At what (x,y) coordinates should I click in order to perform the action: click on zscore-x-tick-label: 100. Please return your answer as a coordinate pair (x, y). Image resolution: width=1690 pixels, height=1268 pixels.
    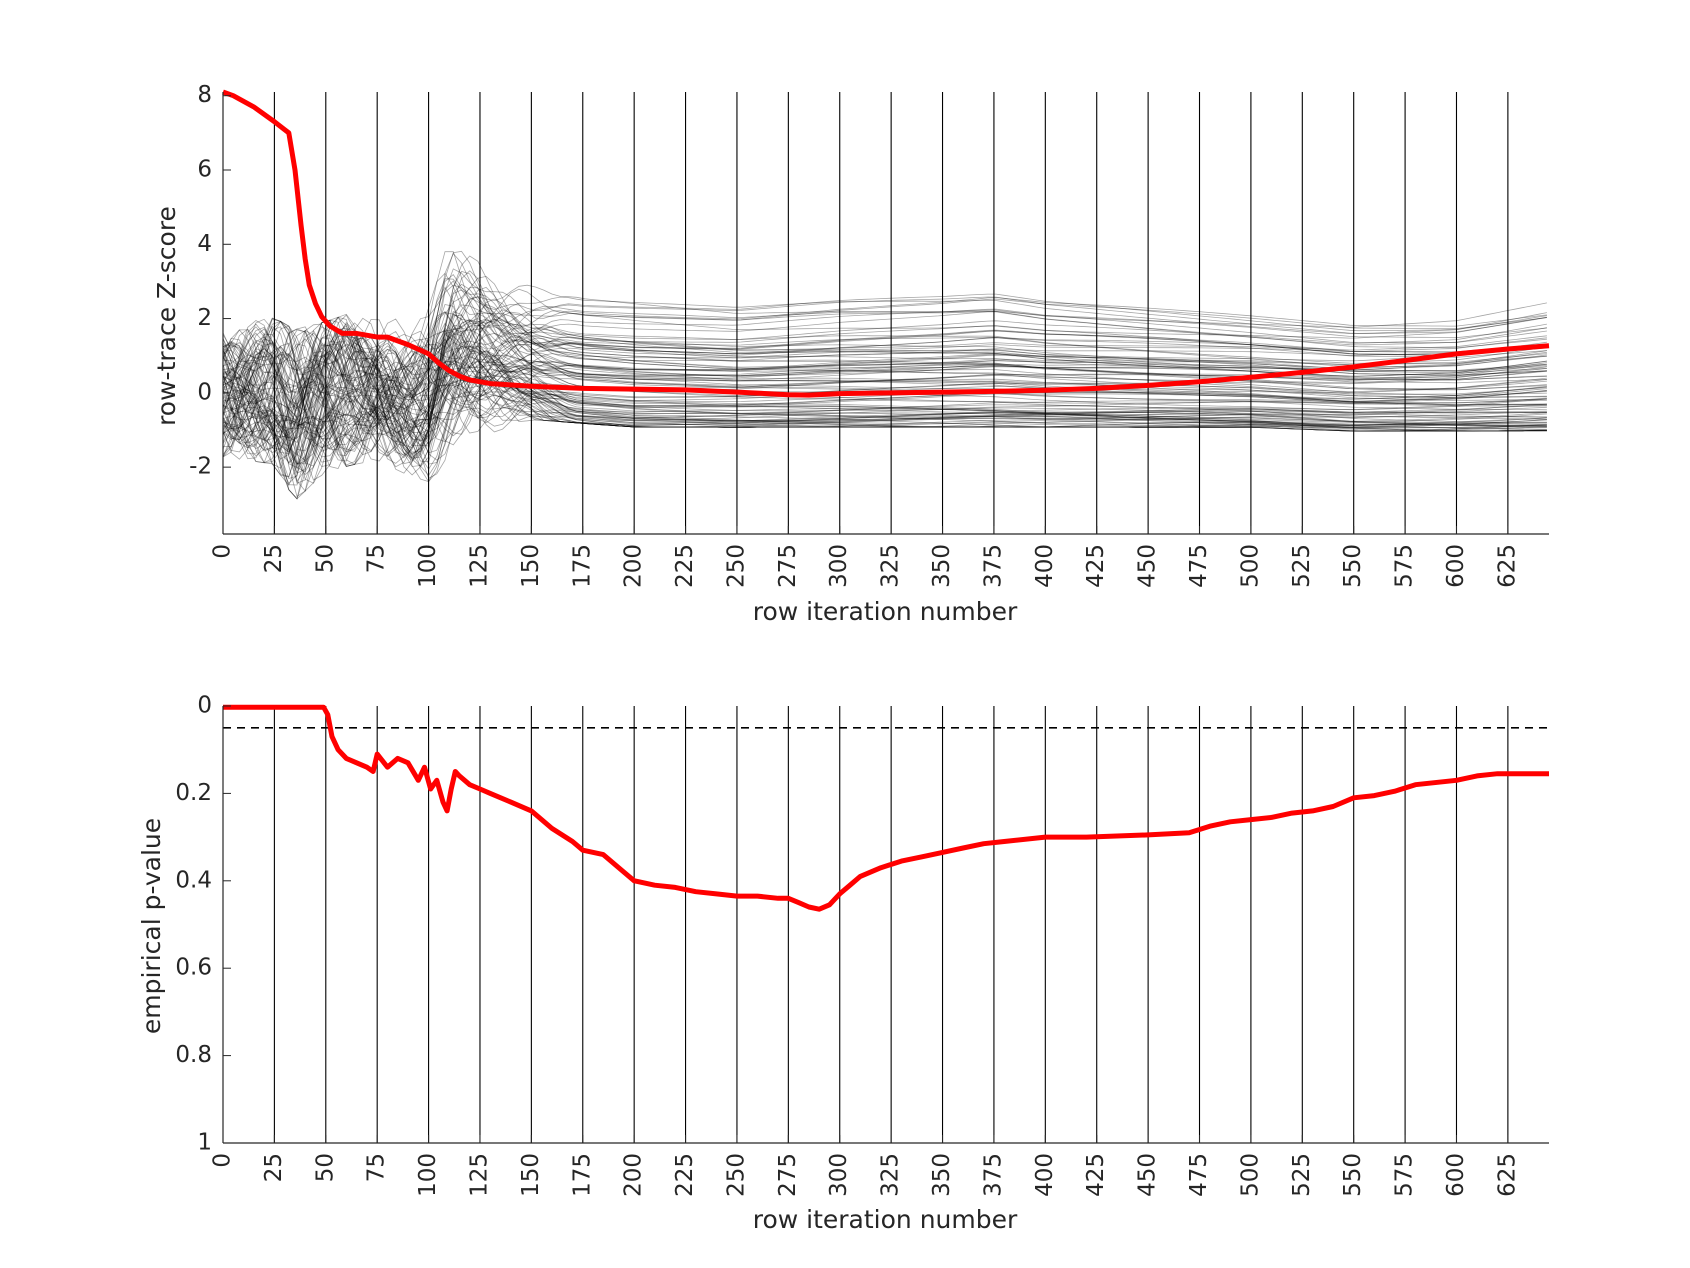
    Looking at the image, I should click on (428, 566).